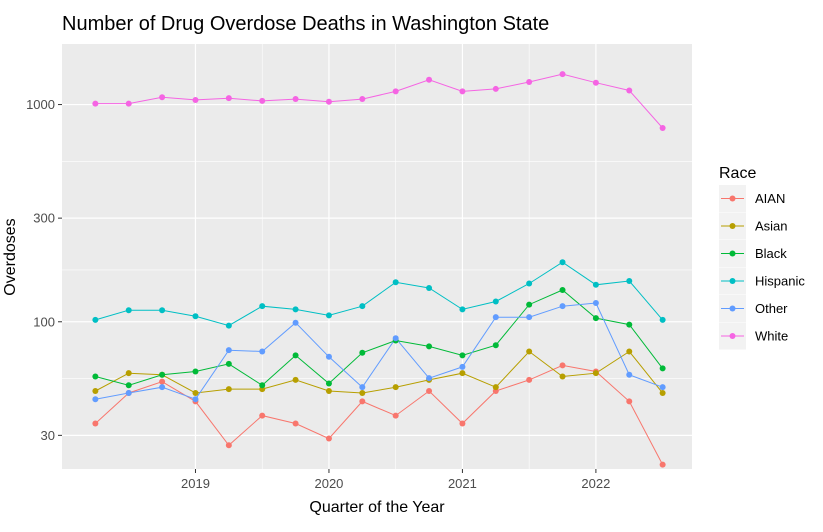  Describe the element at coordinates (753, 253) in the screenshot. I see `legend-item-black: Black` at that location.